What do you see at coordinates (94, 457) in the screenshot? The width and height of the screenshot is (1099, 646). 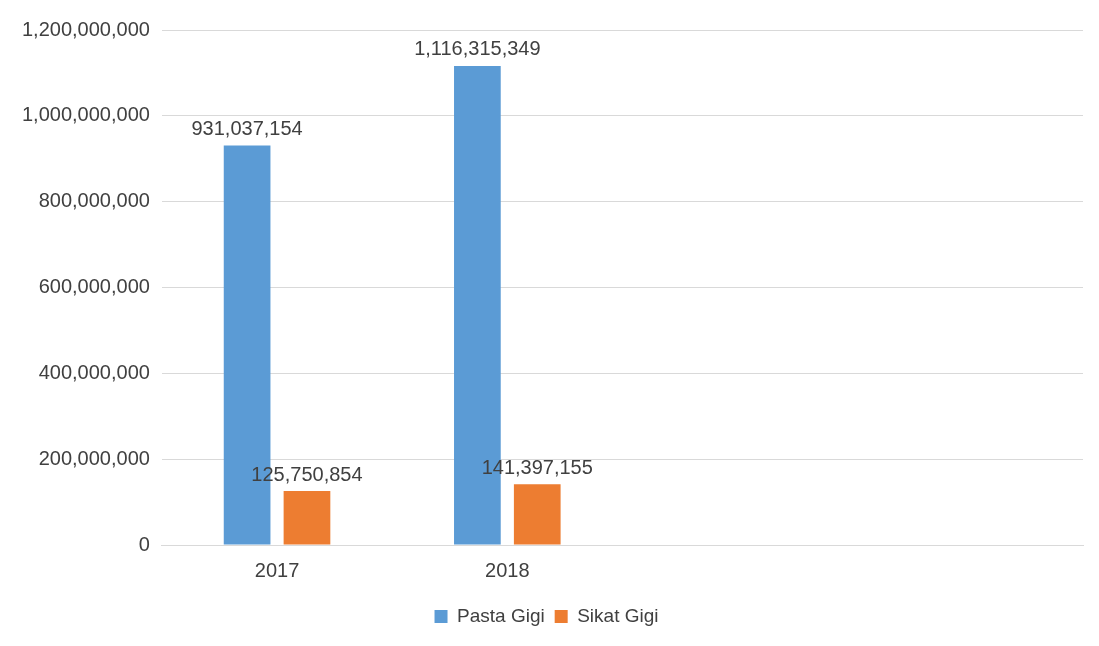 I see `y-tick-label: 200,000,000` at bounding box center [94, 457].